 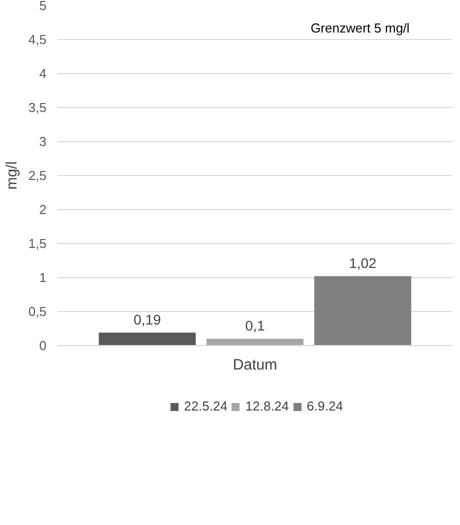 What do you see at coordinates (255, 365) in the screenshot?
I see `x-tick-label: Datum` at bounding box center [255, 365].